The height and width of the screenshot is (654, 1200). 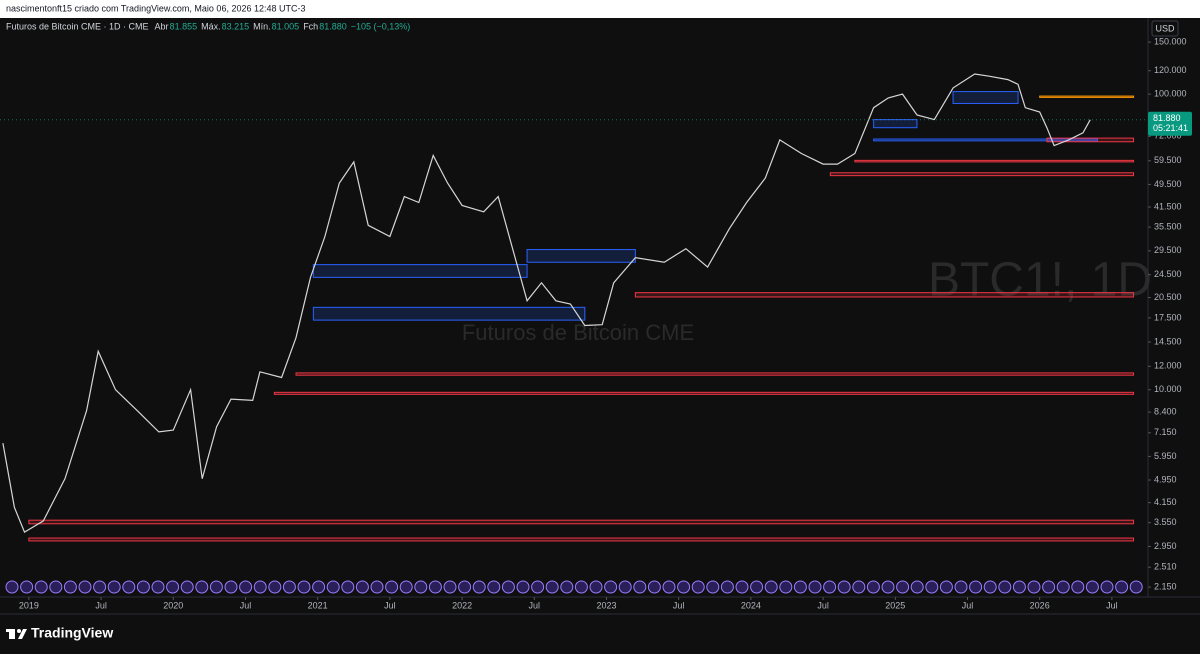 I want to click on y-tick-label: 2.150, so click(x=1165, y=586).